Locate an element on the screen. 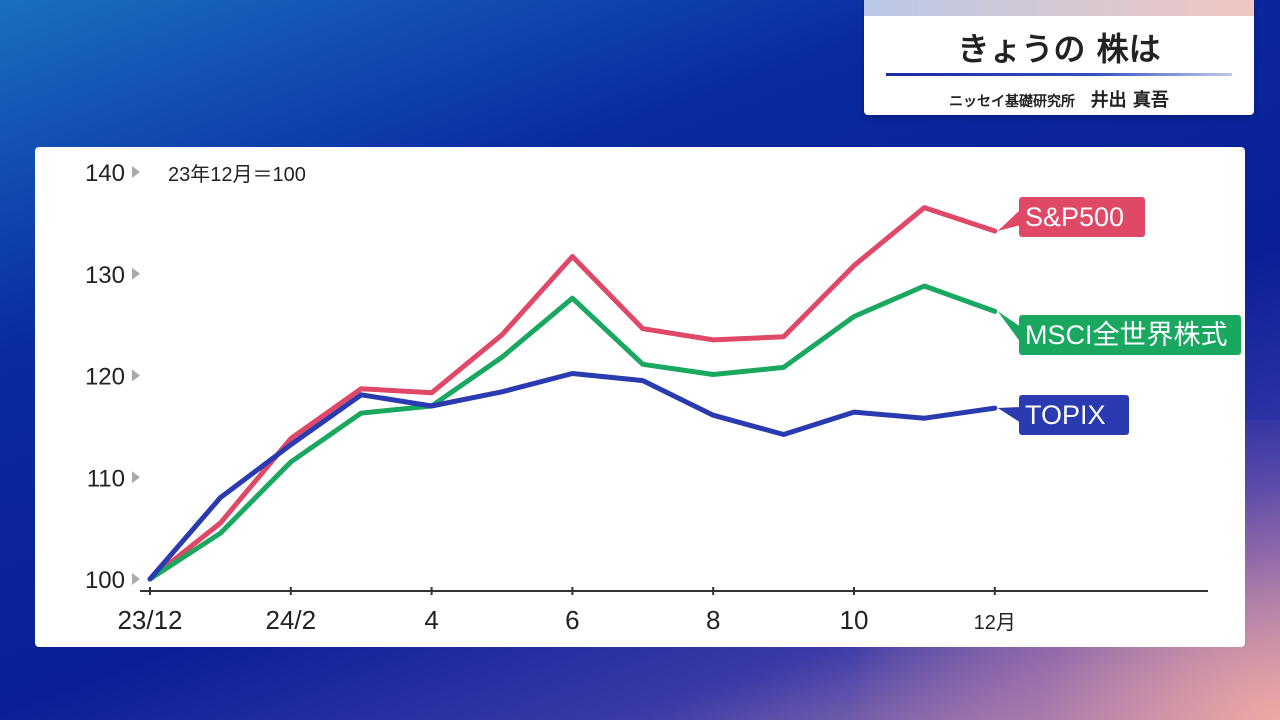 This screenshot has height=720, width=1280. title-card-topbar is located at coordinates (1059, 8).